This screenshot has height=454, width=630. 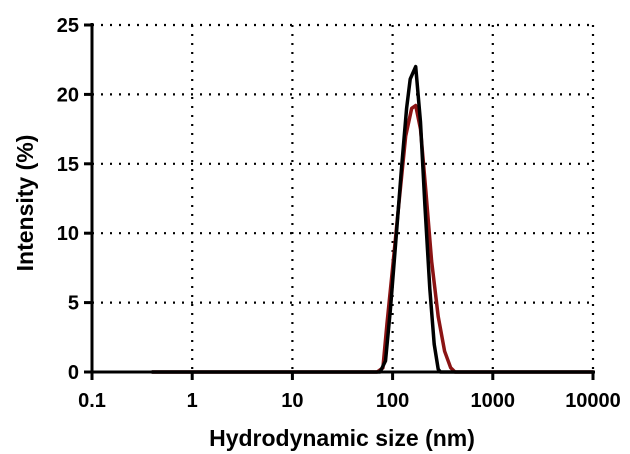 I want to click on x-ticks: 0.1 1 10 100 1000 10000, so click(x=349, y=392).